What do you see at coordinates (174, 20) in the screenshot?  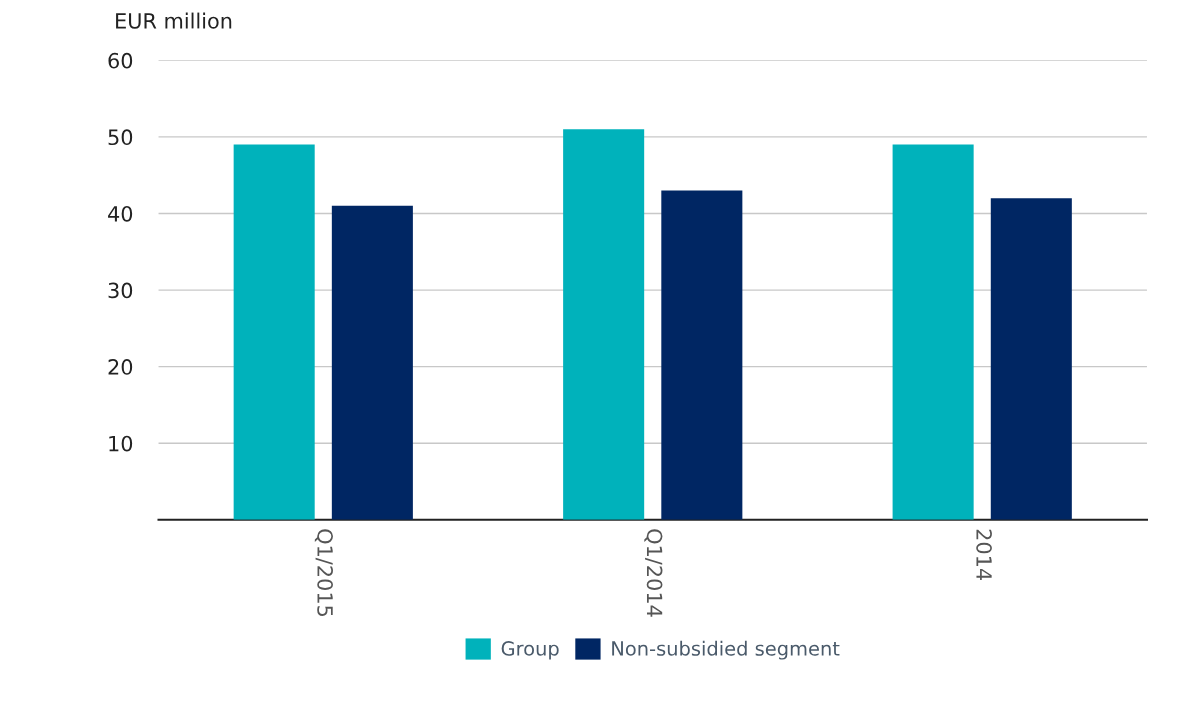 I see `y-axis-title: EUR million` at bounding box center [174, 20].